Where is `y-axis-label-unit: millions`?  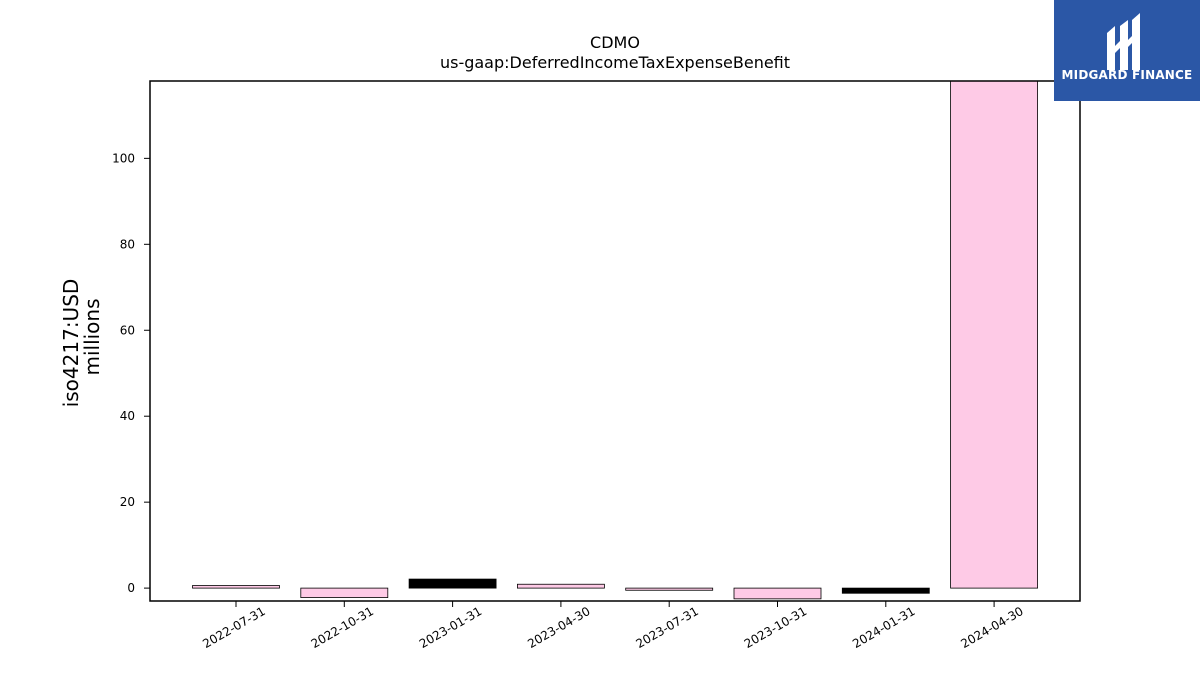 y-axis-label-unit: millions is located at coordinates (92, 336).